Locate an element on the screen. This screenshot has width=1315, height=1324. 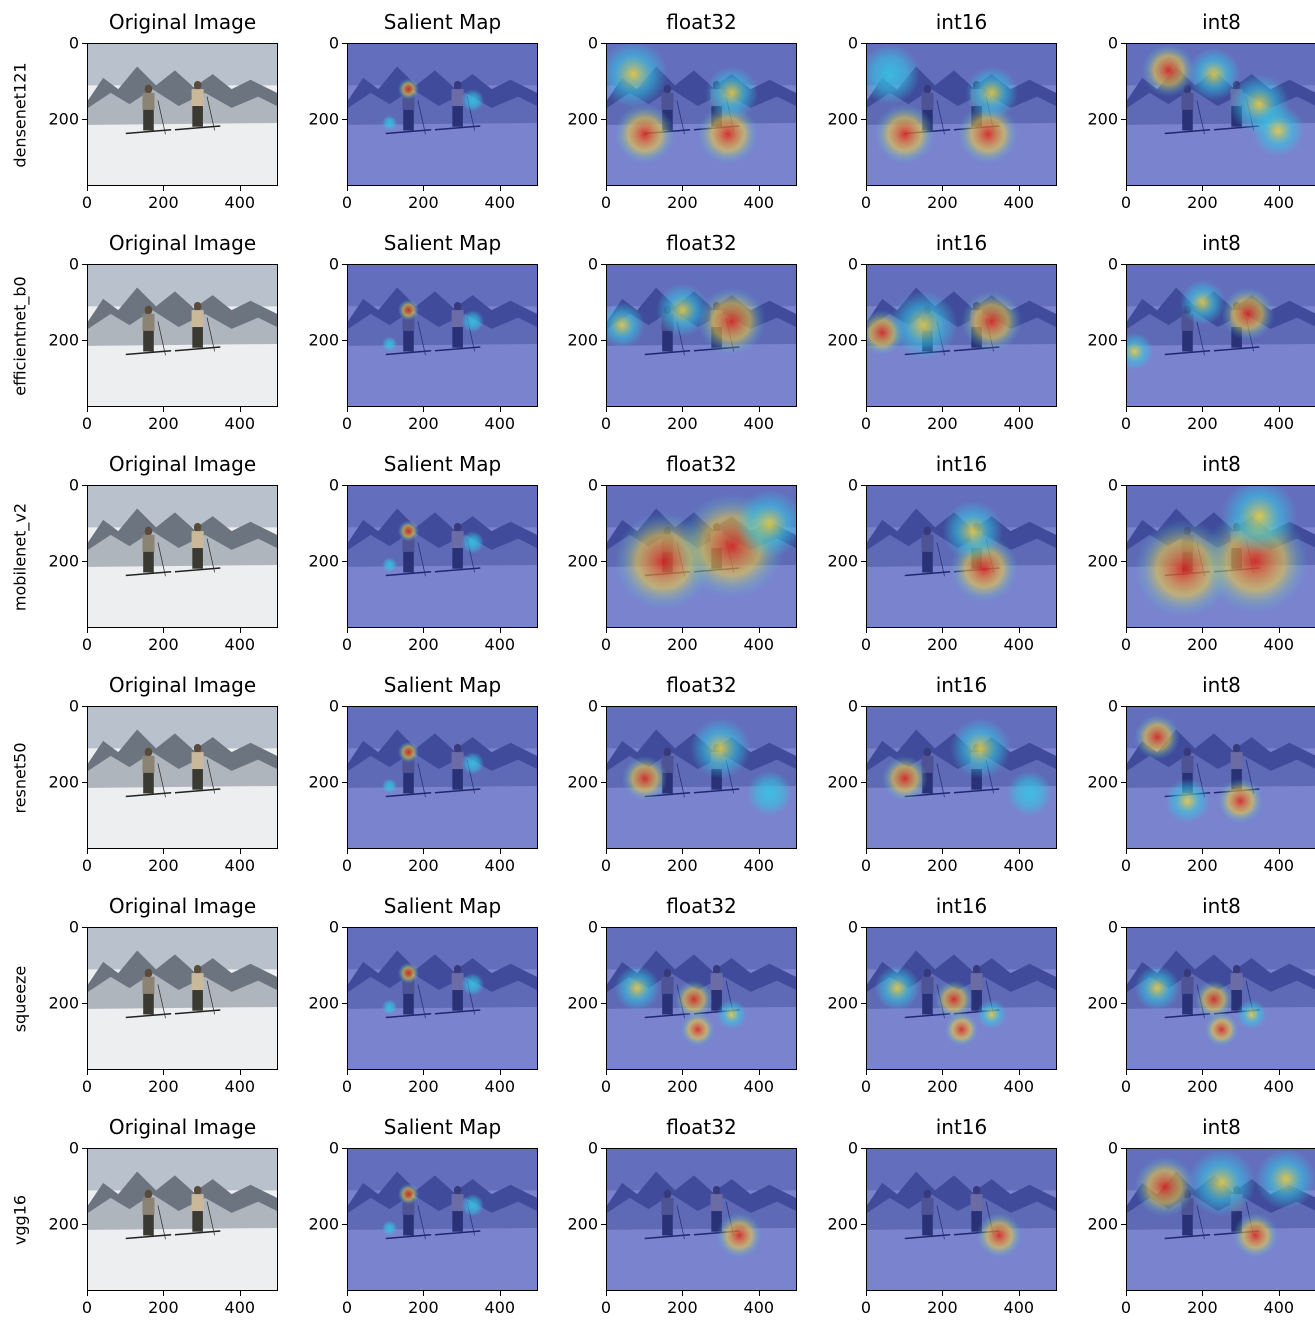
row-label: efficientnet_b0 is located at coordinates (20, 335).